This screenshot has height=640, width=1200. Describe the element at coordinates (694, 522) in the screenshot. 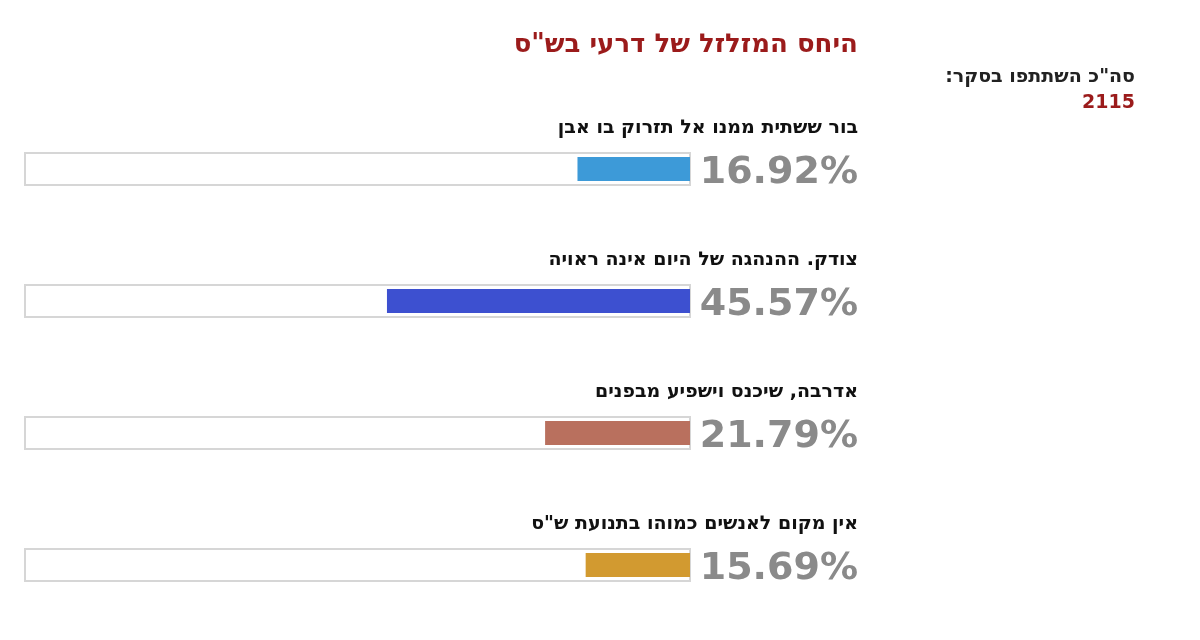

I see `y-tick-label: אין מקום לאנשים כמוהו בתנועת ש"ס` at that location.